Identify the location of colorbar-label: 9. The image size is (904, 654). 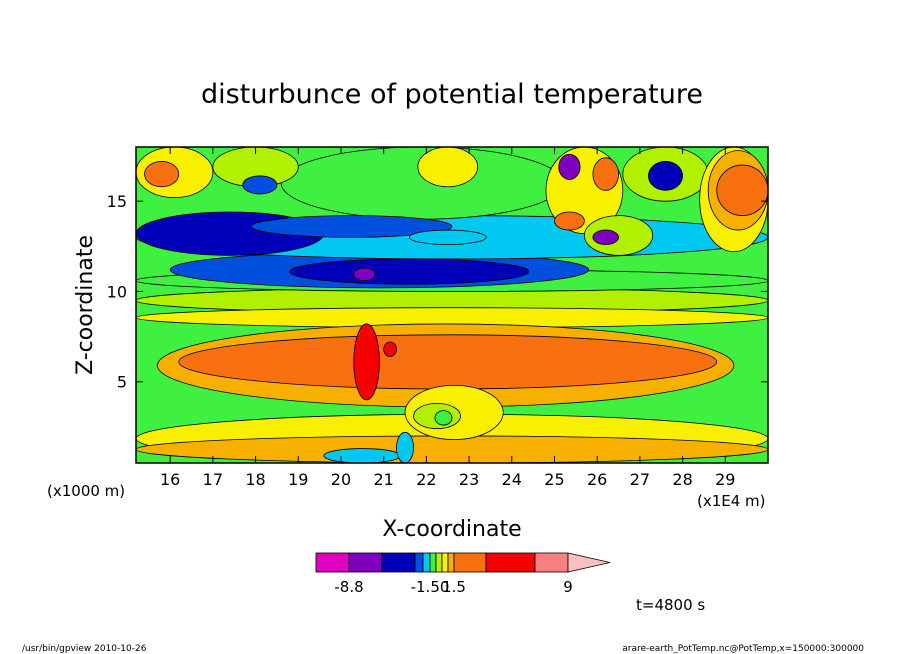
(568, 587).